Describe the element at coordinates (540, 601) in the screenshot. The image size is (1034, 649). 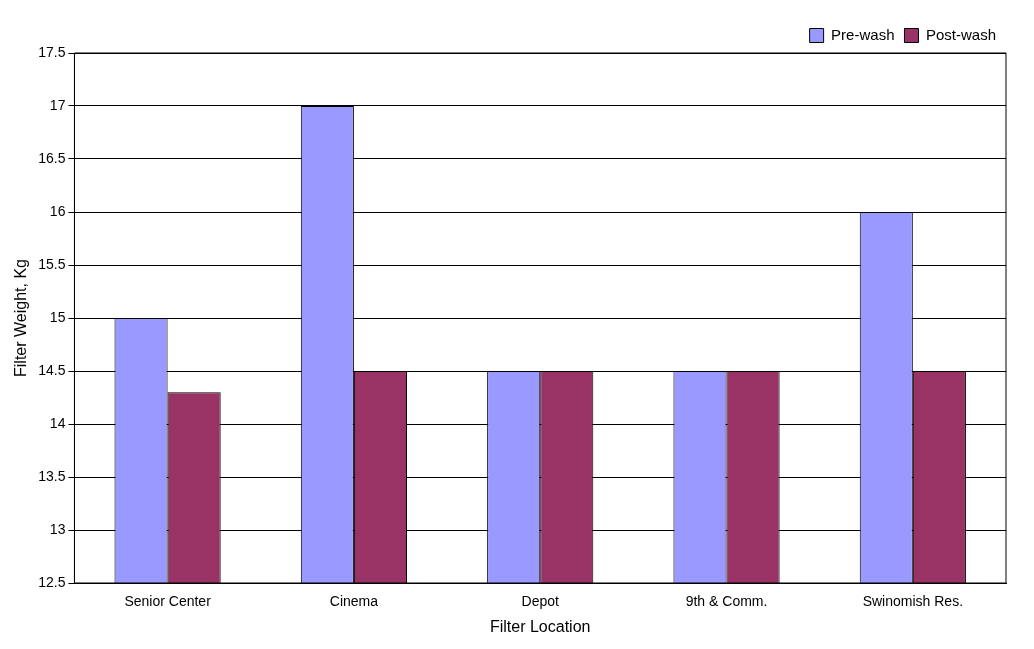
I see `x-tick-label: Depot` at that location.